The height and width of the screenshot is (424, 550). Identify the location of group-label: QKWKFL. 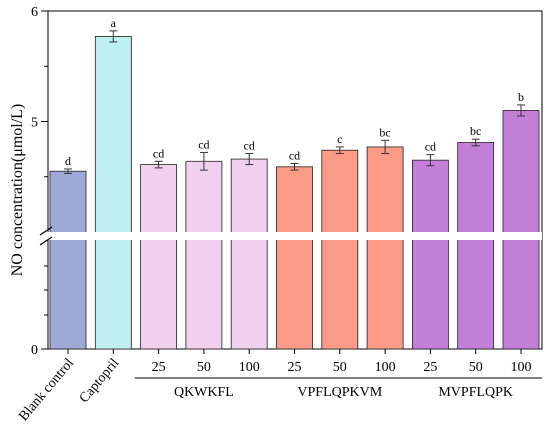
(204, 392).